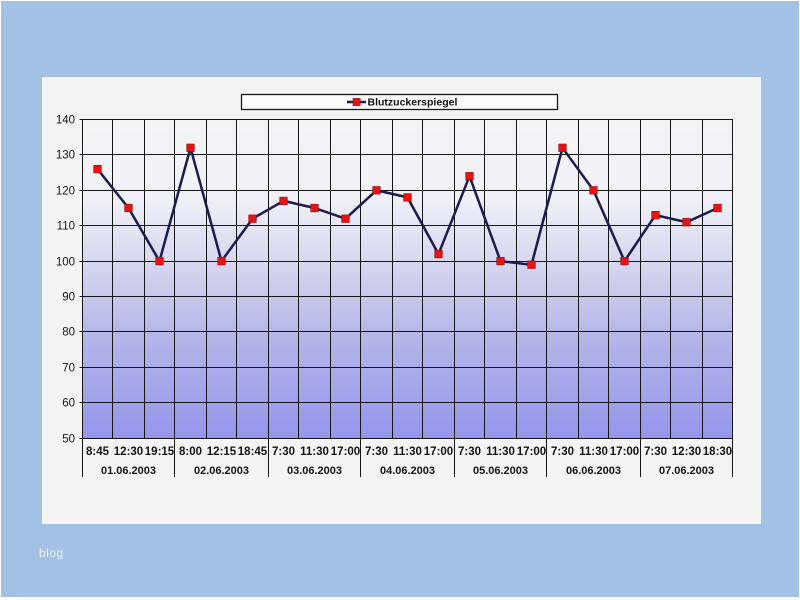 Image resolution: width=800 pixels, height=600 pixels. Describe the element at coordinates (128, 471) in the screenshot. I see `svg-text: 01.06.2003` at that location.